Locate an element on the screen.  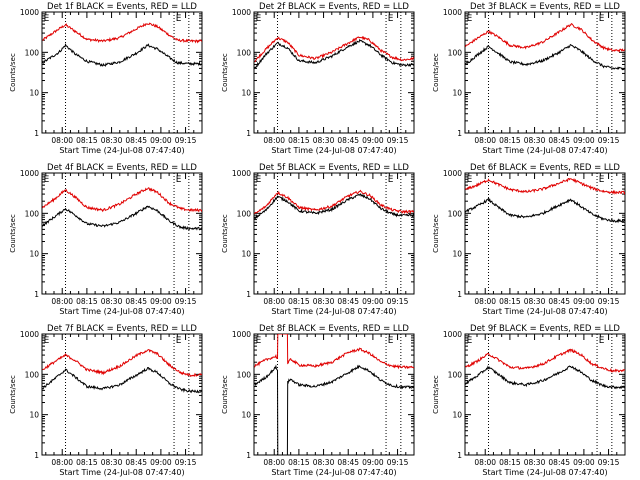
panel-title: Det 3f BLACK = Events, RED = LLD is located at coordinates (545, 7).